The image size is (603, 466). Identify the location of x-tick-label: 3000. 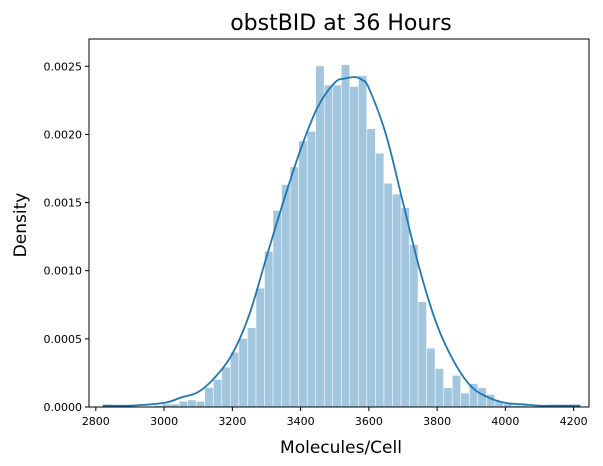
(164, 421).